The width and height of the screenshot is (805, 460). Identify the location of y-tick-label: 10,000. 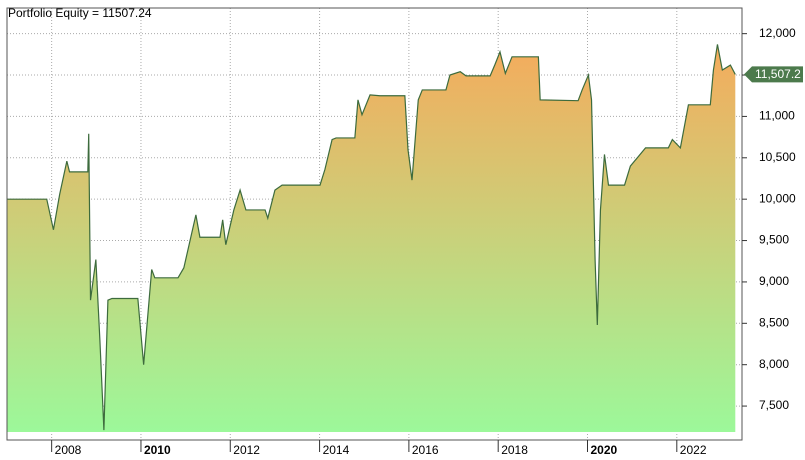
(777, 198).